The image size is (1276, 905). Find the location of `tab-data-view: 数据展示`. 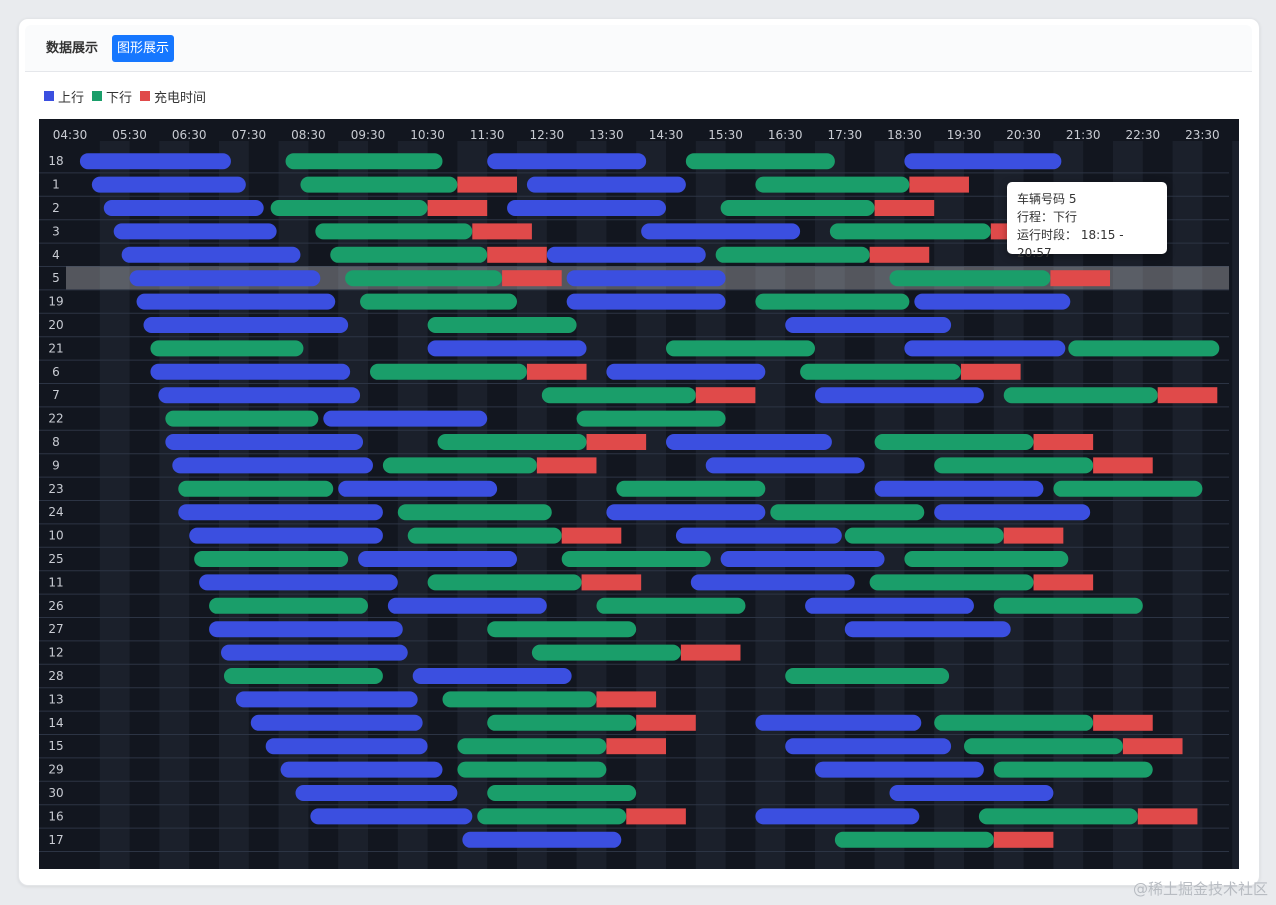

tab-data-view: 数据展示 is located at coordinates (72, 48).